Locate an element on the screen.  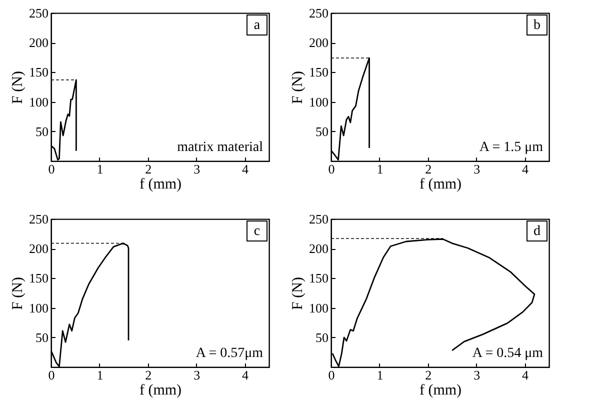
annotation: A = 0.54 μm is located at coordinates (508, 353).